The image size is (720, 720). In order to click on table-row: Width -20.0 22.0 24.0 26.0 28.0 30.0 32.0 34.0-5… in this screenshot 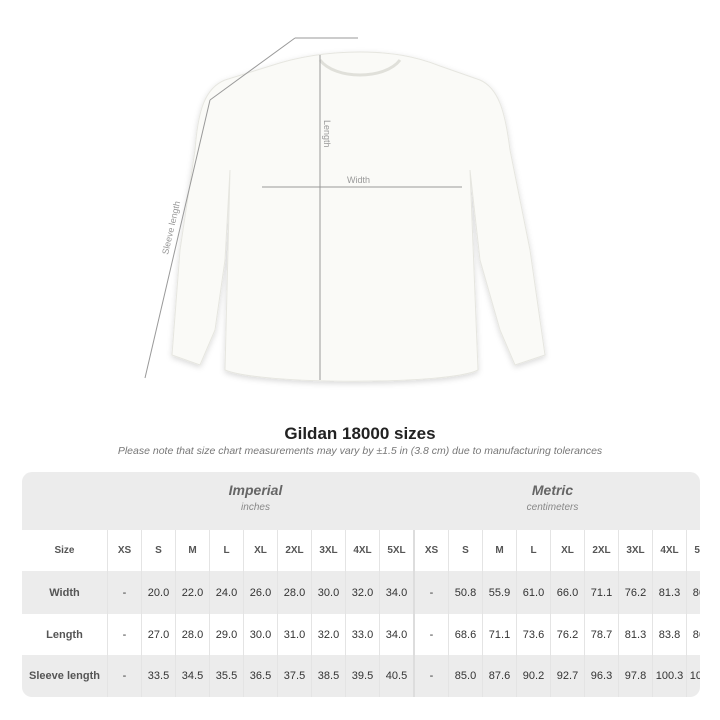, I will do `click(361, 592)`.